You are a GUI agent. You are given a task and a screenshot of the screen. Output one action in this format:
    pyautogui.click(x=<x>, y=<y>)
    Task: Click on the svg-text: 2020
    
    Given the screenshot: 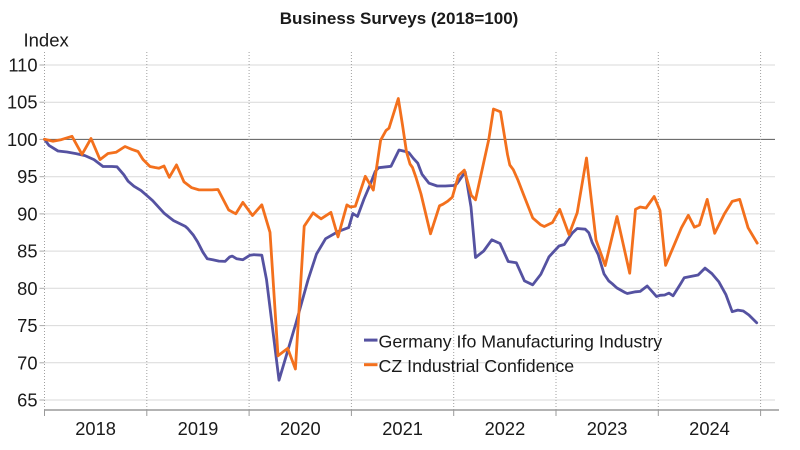 What is the action you would take?
    pyautogui.click(x=300, y=428)
    